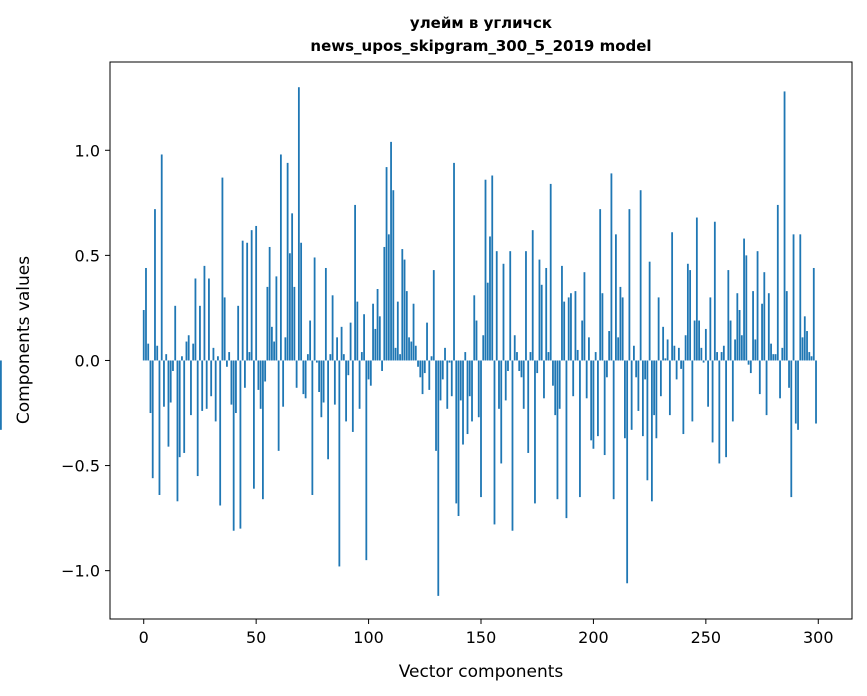 The image size is (867, 696). What do you see at coordinates (481, 672) in the screenshot?
I see `x-axis-label: Vector components` at bounding box center [481, 672].